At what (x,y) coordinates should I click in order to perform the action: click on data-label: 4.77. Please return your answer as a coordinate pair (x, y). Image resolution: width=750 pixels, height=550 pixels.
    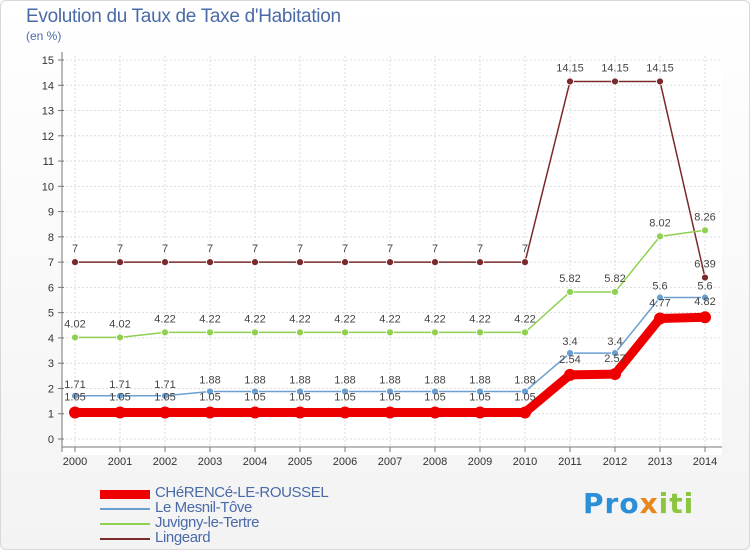
    Looking at the image, I should click on (659, 303).